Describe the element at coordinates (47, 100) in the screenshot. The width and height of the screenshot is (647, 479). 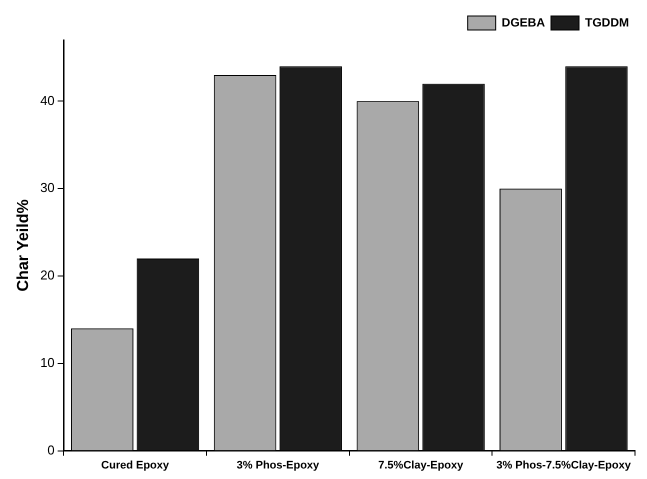
I see `y-tick-label: 40` at that location.